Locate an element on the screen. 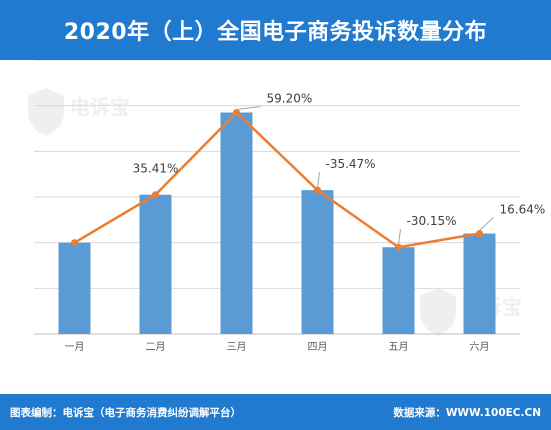 This screenshot has width=551, height=430. x-tick-label: 三月 is located at coordinates (237, 347).